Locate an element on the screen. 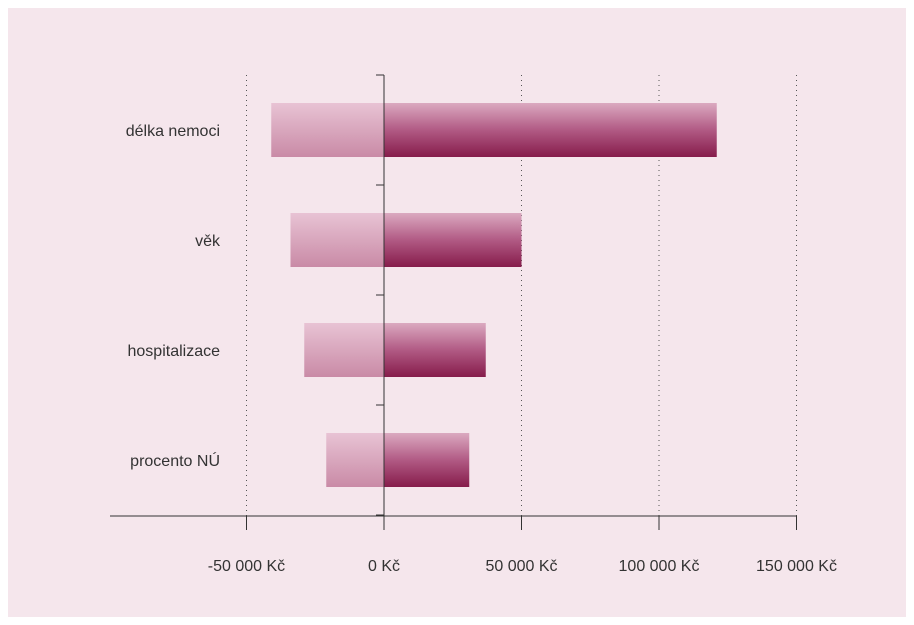 The height and width of the screenshot is (625, 914). x-tick-label: 150 000 Kč is located at coordinates (796, 566).